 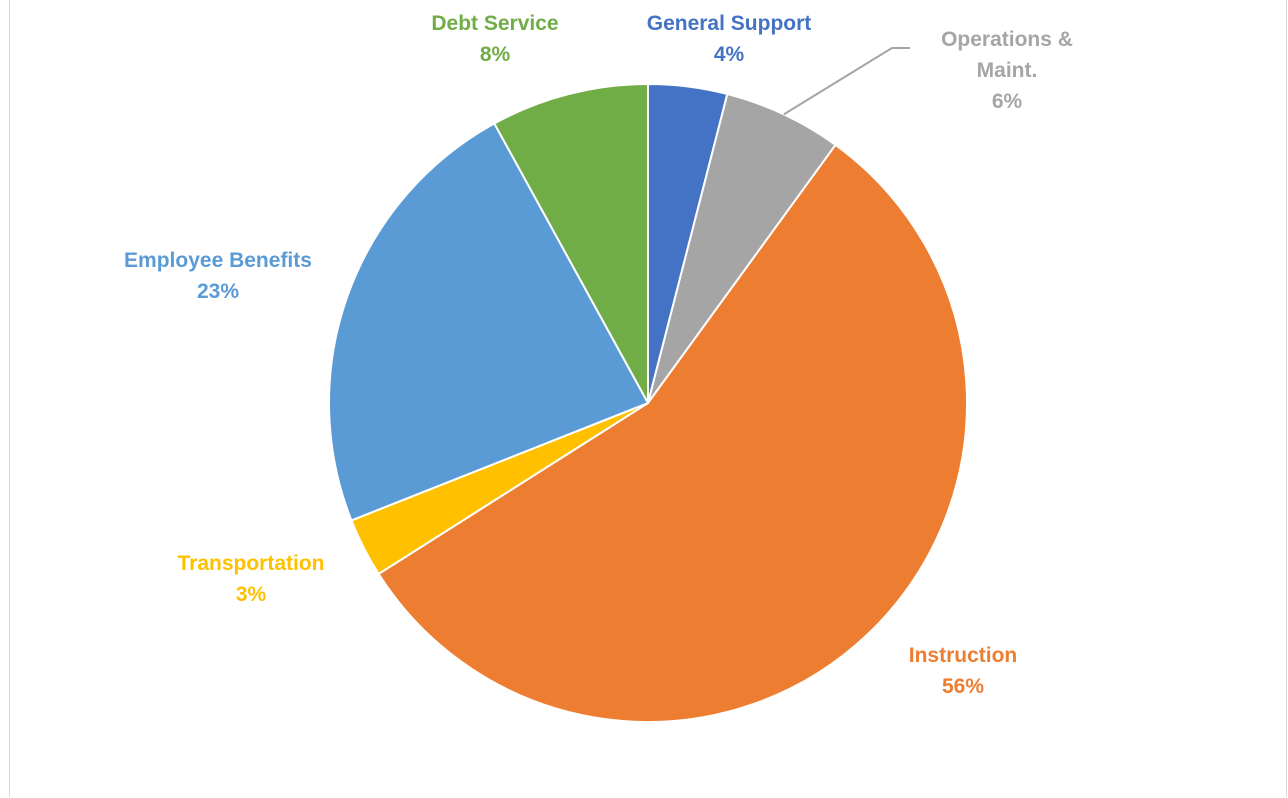 What do you see at coordinates (963, 671) in the screenshot?
I see `data-label-instruction: Instruction 56%` at bounding box center [963, 671].